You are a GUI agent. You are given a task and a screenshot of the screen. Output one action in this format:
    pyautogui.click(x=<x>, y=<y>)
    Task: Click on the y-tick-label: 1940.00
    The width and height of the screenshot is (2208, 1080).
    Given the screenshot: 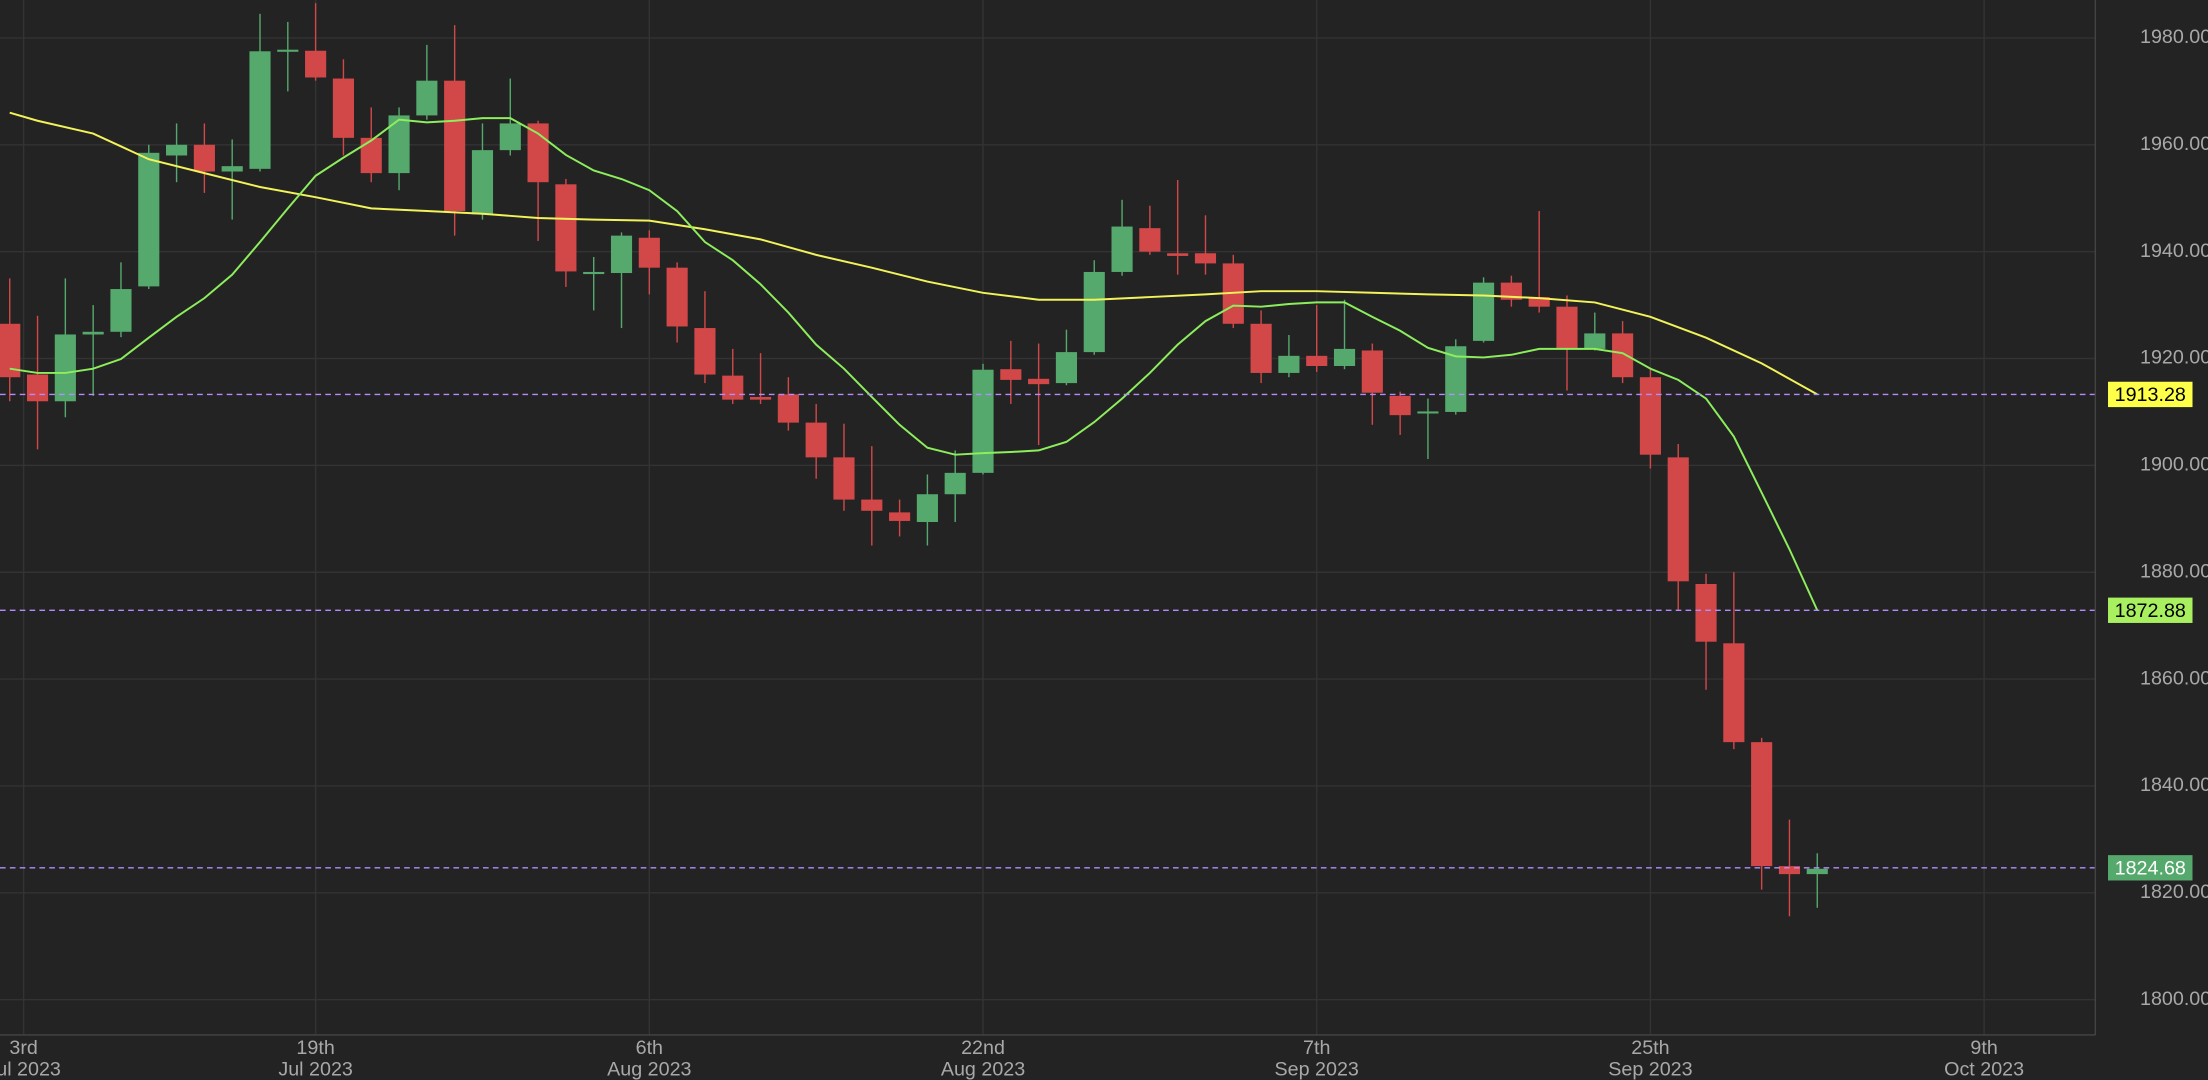 What is the action you would take?
    pyautogui.click(x=2174, y=251)
    